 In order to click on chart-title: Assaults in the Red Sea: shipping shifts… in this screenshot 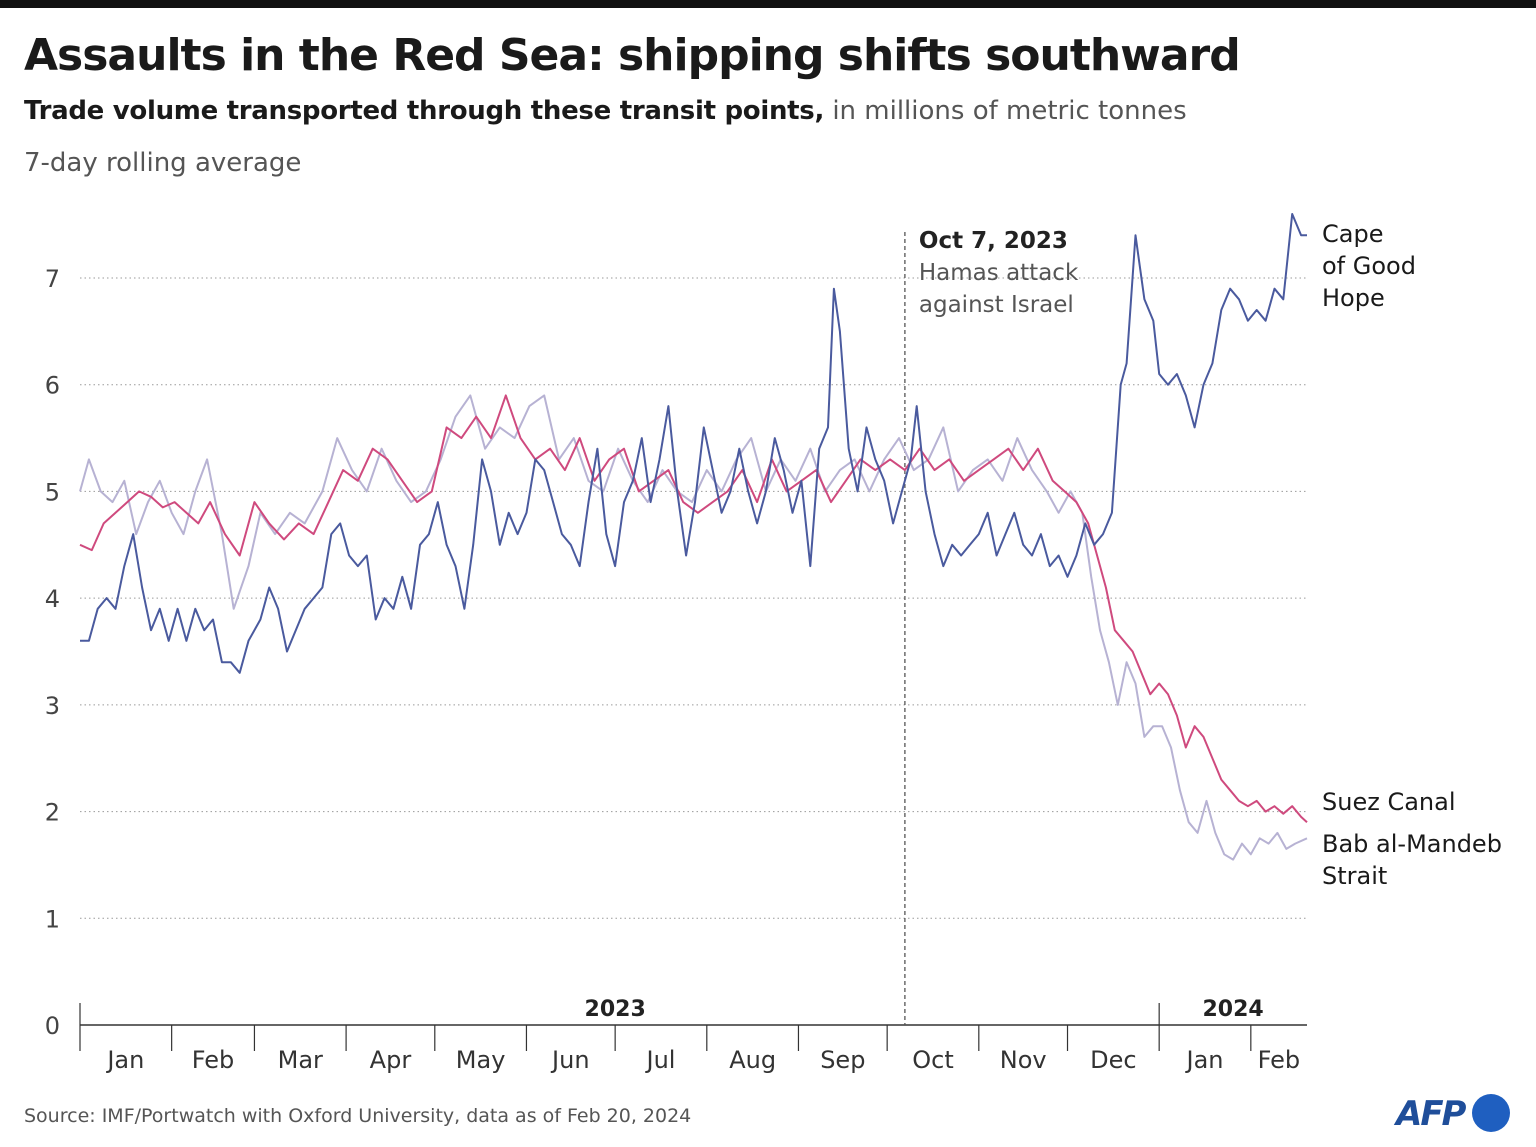, I will do `click(632, 55)`.